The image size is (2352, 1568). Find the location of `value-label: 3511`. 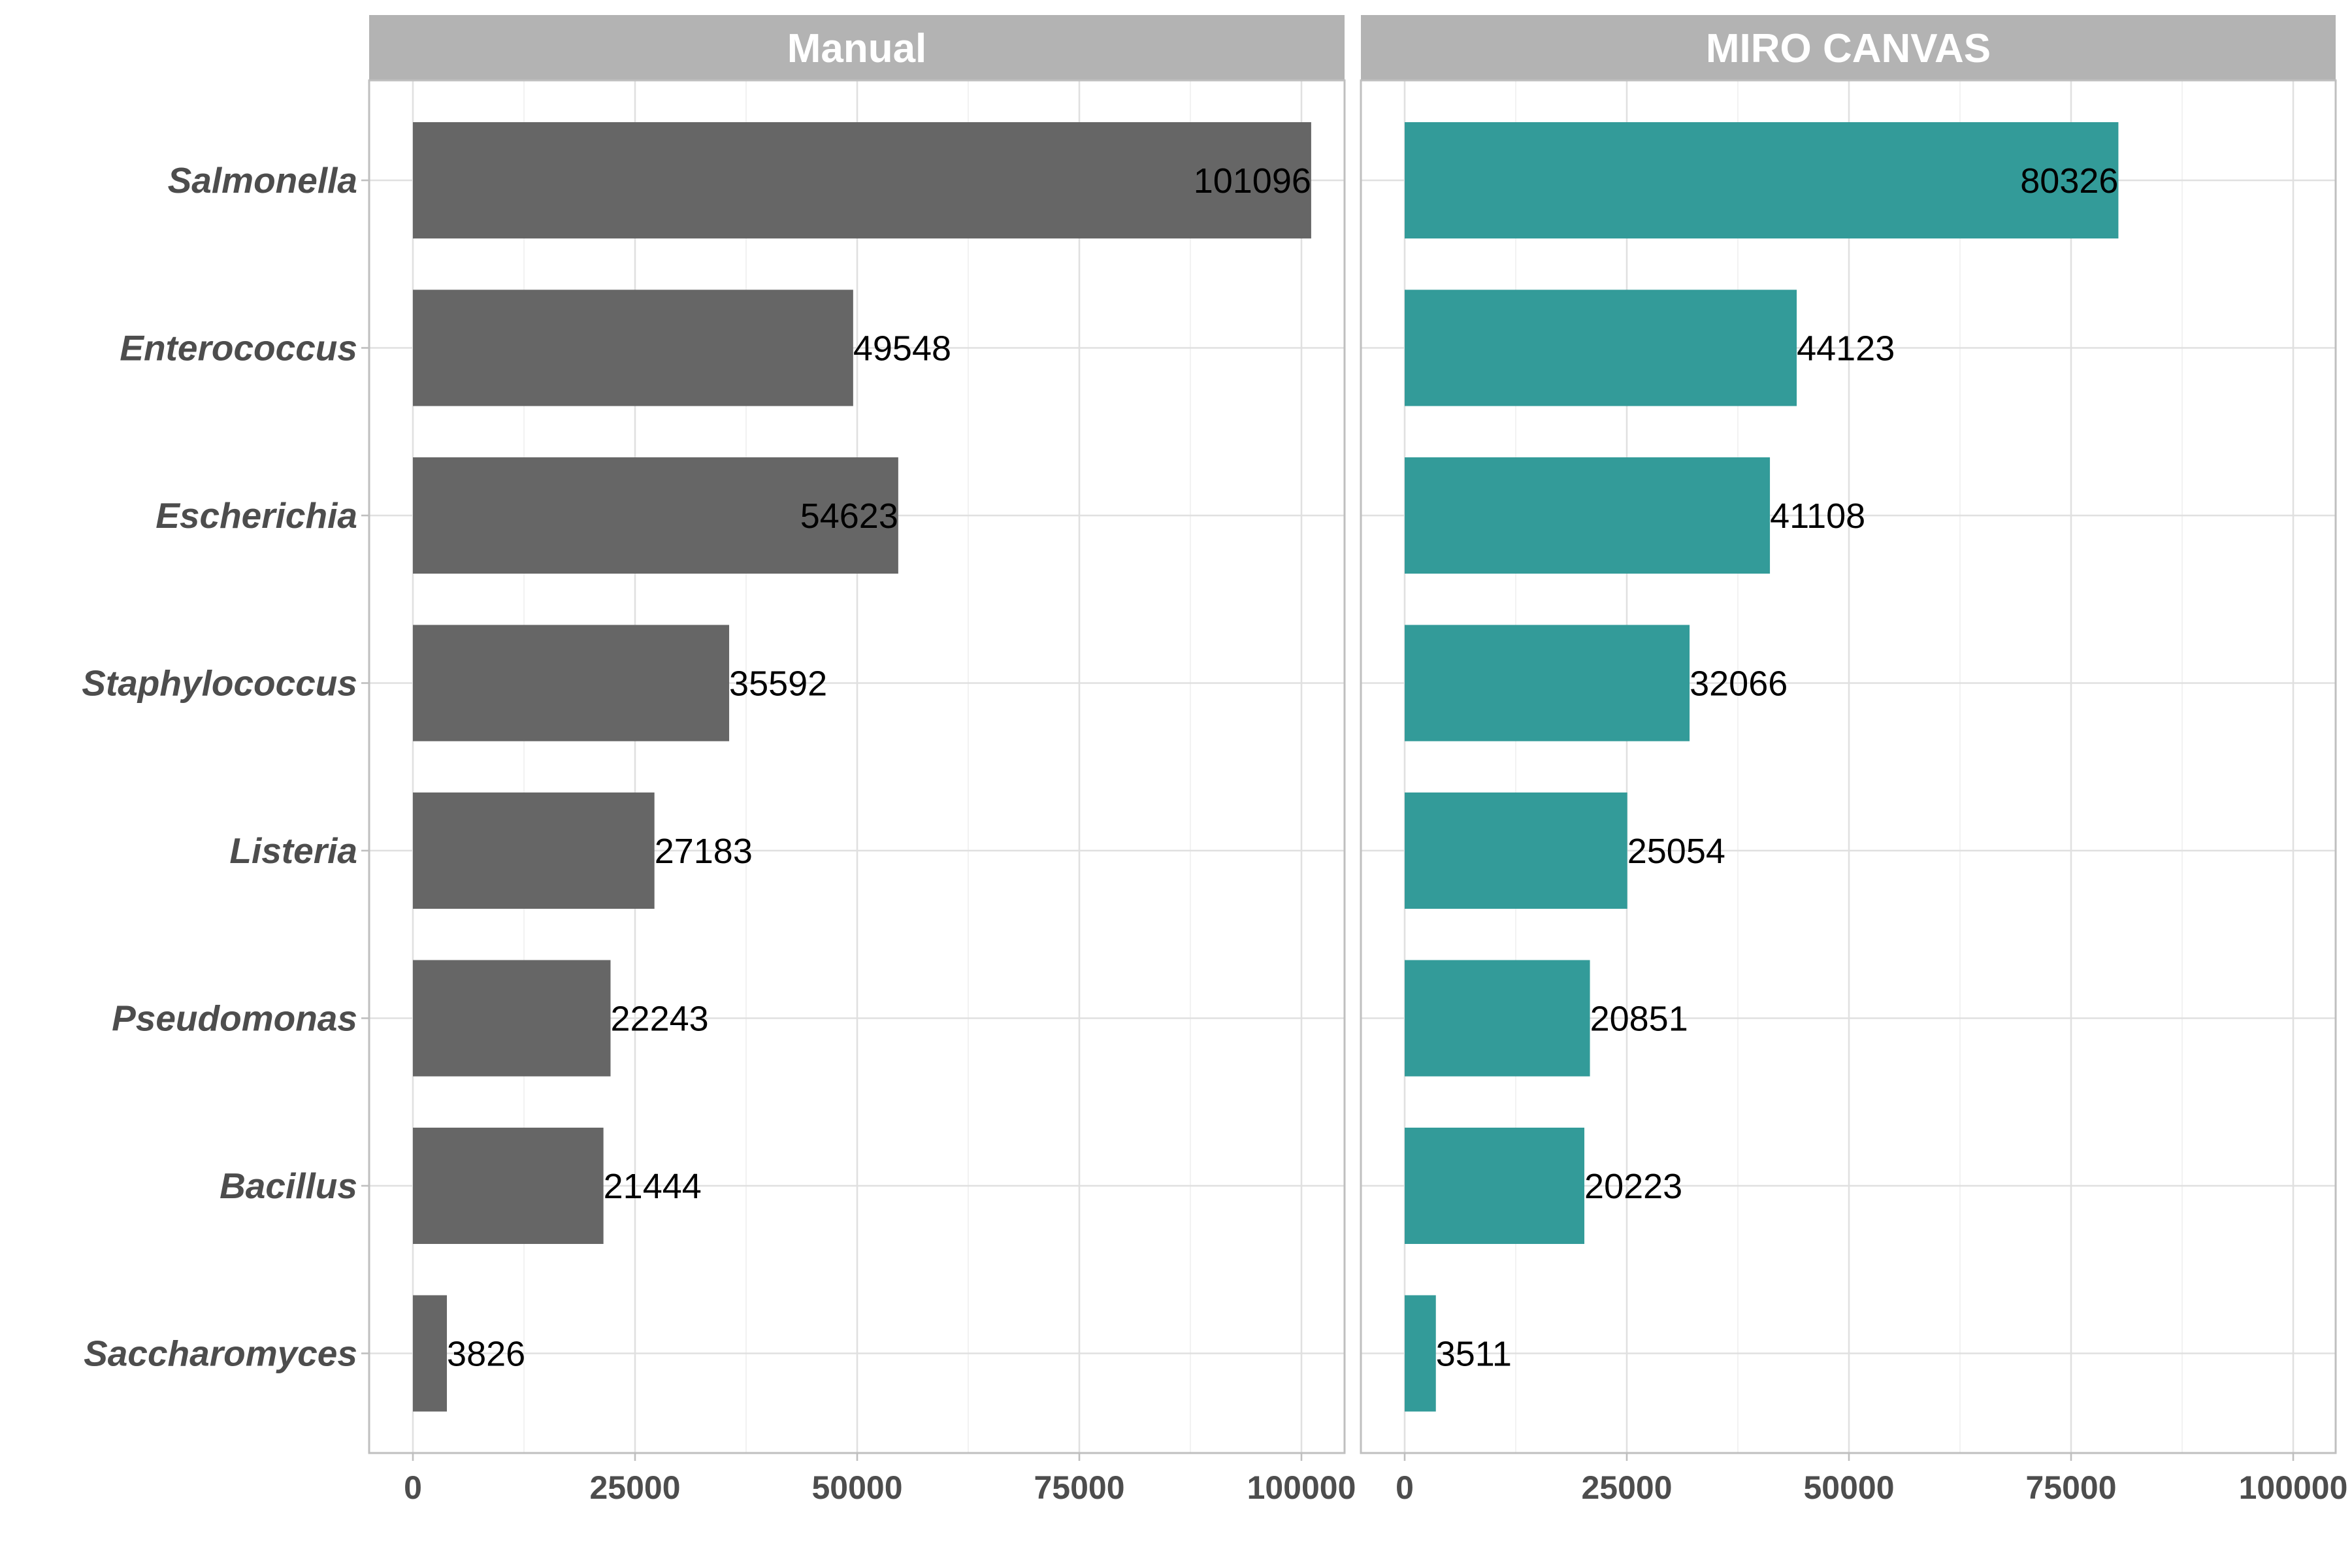

value-label: 3511 is located at coordinates (1474, 1354).